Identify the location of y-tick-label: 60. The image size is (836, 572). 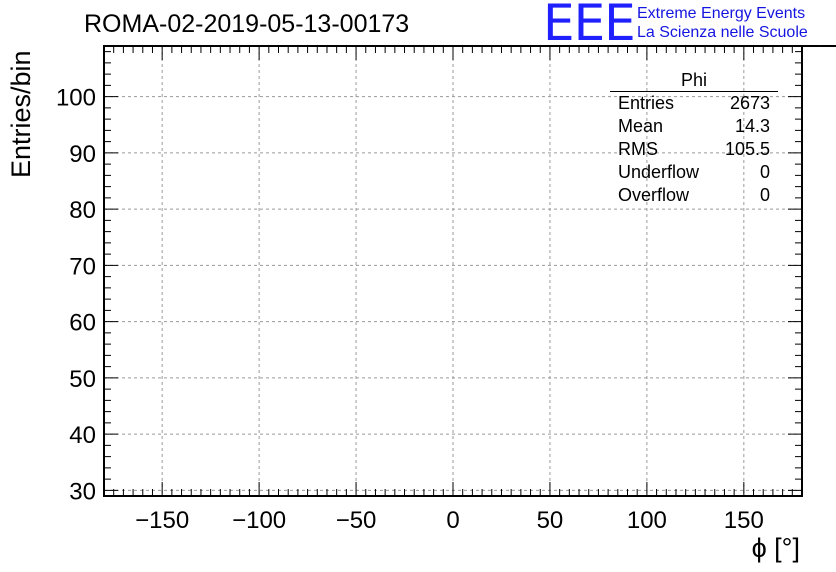
(82, 323).